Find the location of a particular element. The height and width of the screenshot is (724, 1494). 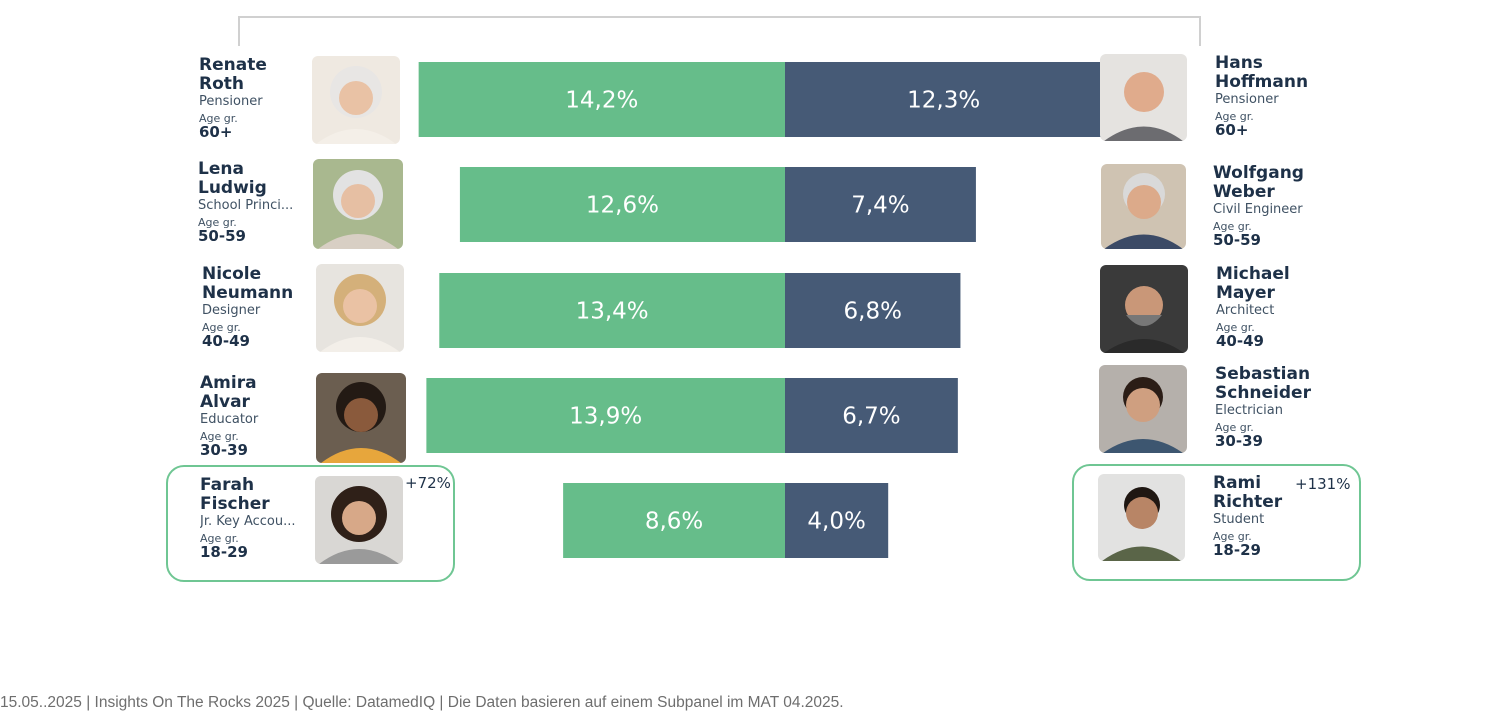

persona-role: Student is located at coordinates (1239, 519).